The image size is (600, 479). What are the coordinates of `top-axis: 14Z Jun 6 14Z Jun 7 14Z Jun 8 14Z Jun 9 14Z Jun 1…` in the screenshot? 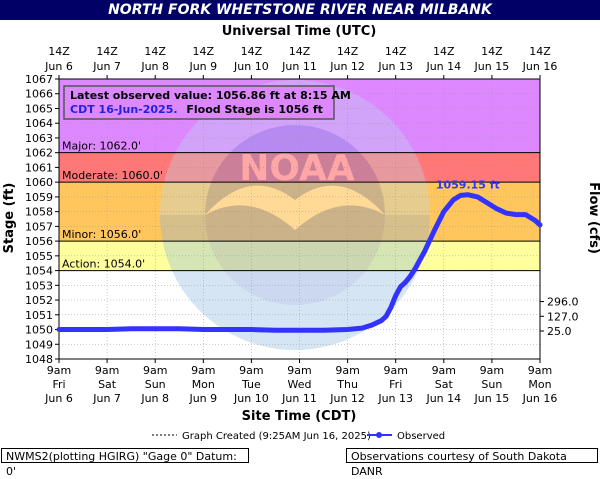 It's located at (300, 62).